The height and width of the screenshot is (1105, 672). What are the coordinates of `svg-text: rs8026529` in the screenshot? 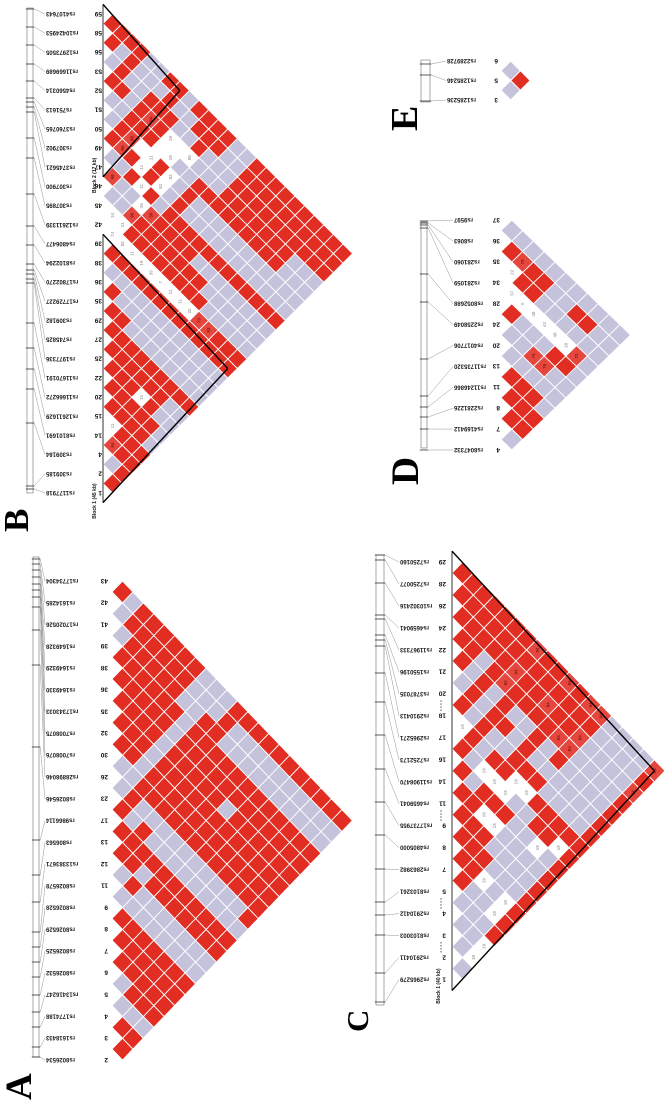 It's located at (60, 928).